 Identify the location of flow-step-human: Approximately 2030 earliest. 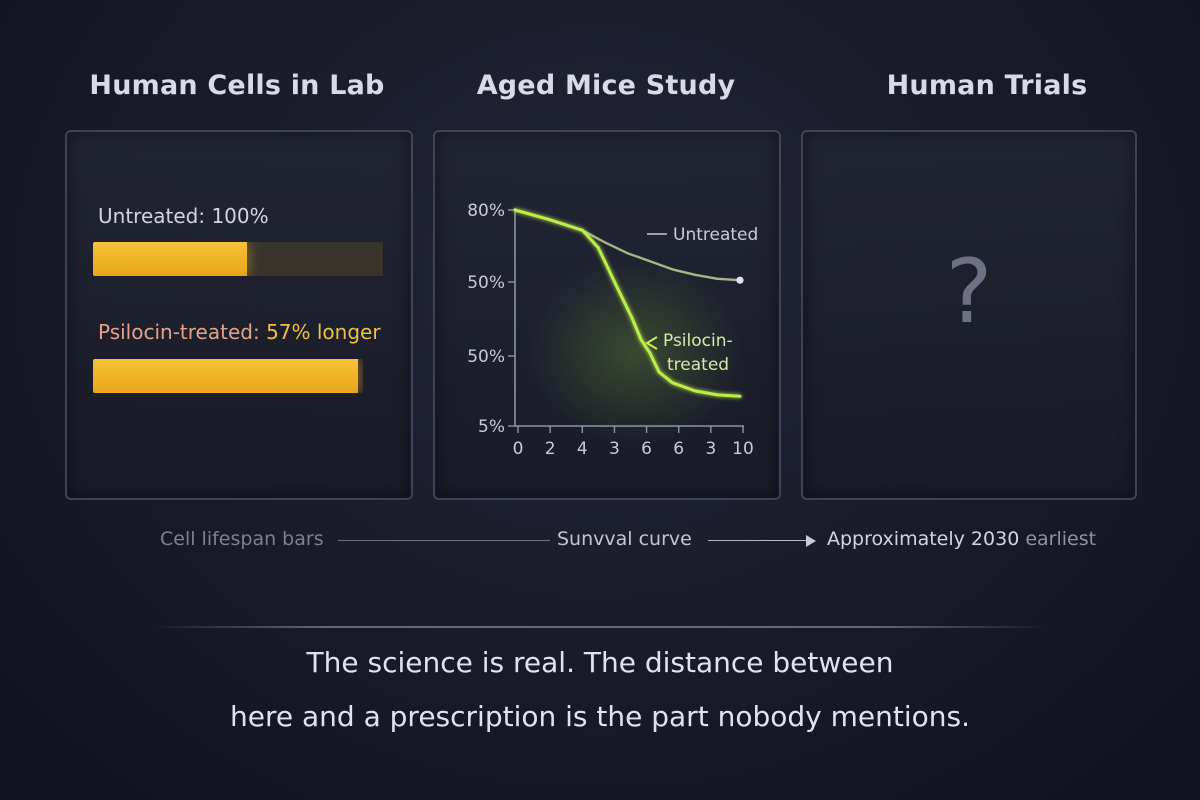
(961, 539).